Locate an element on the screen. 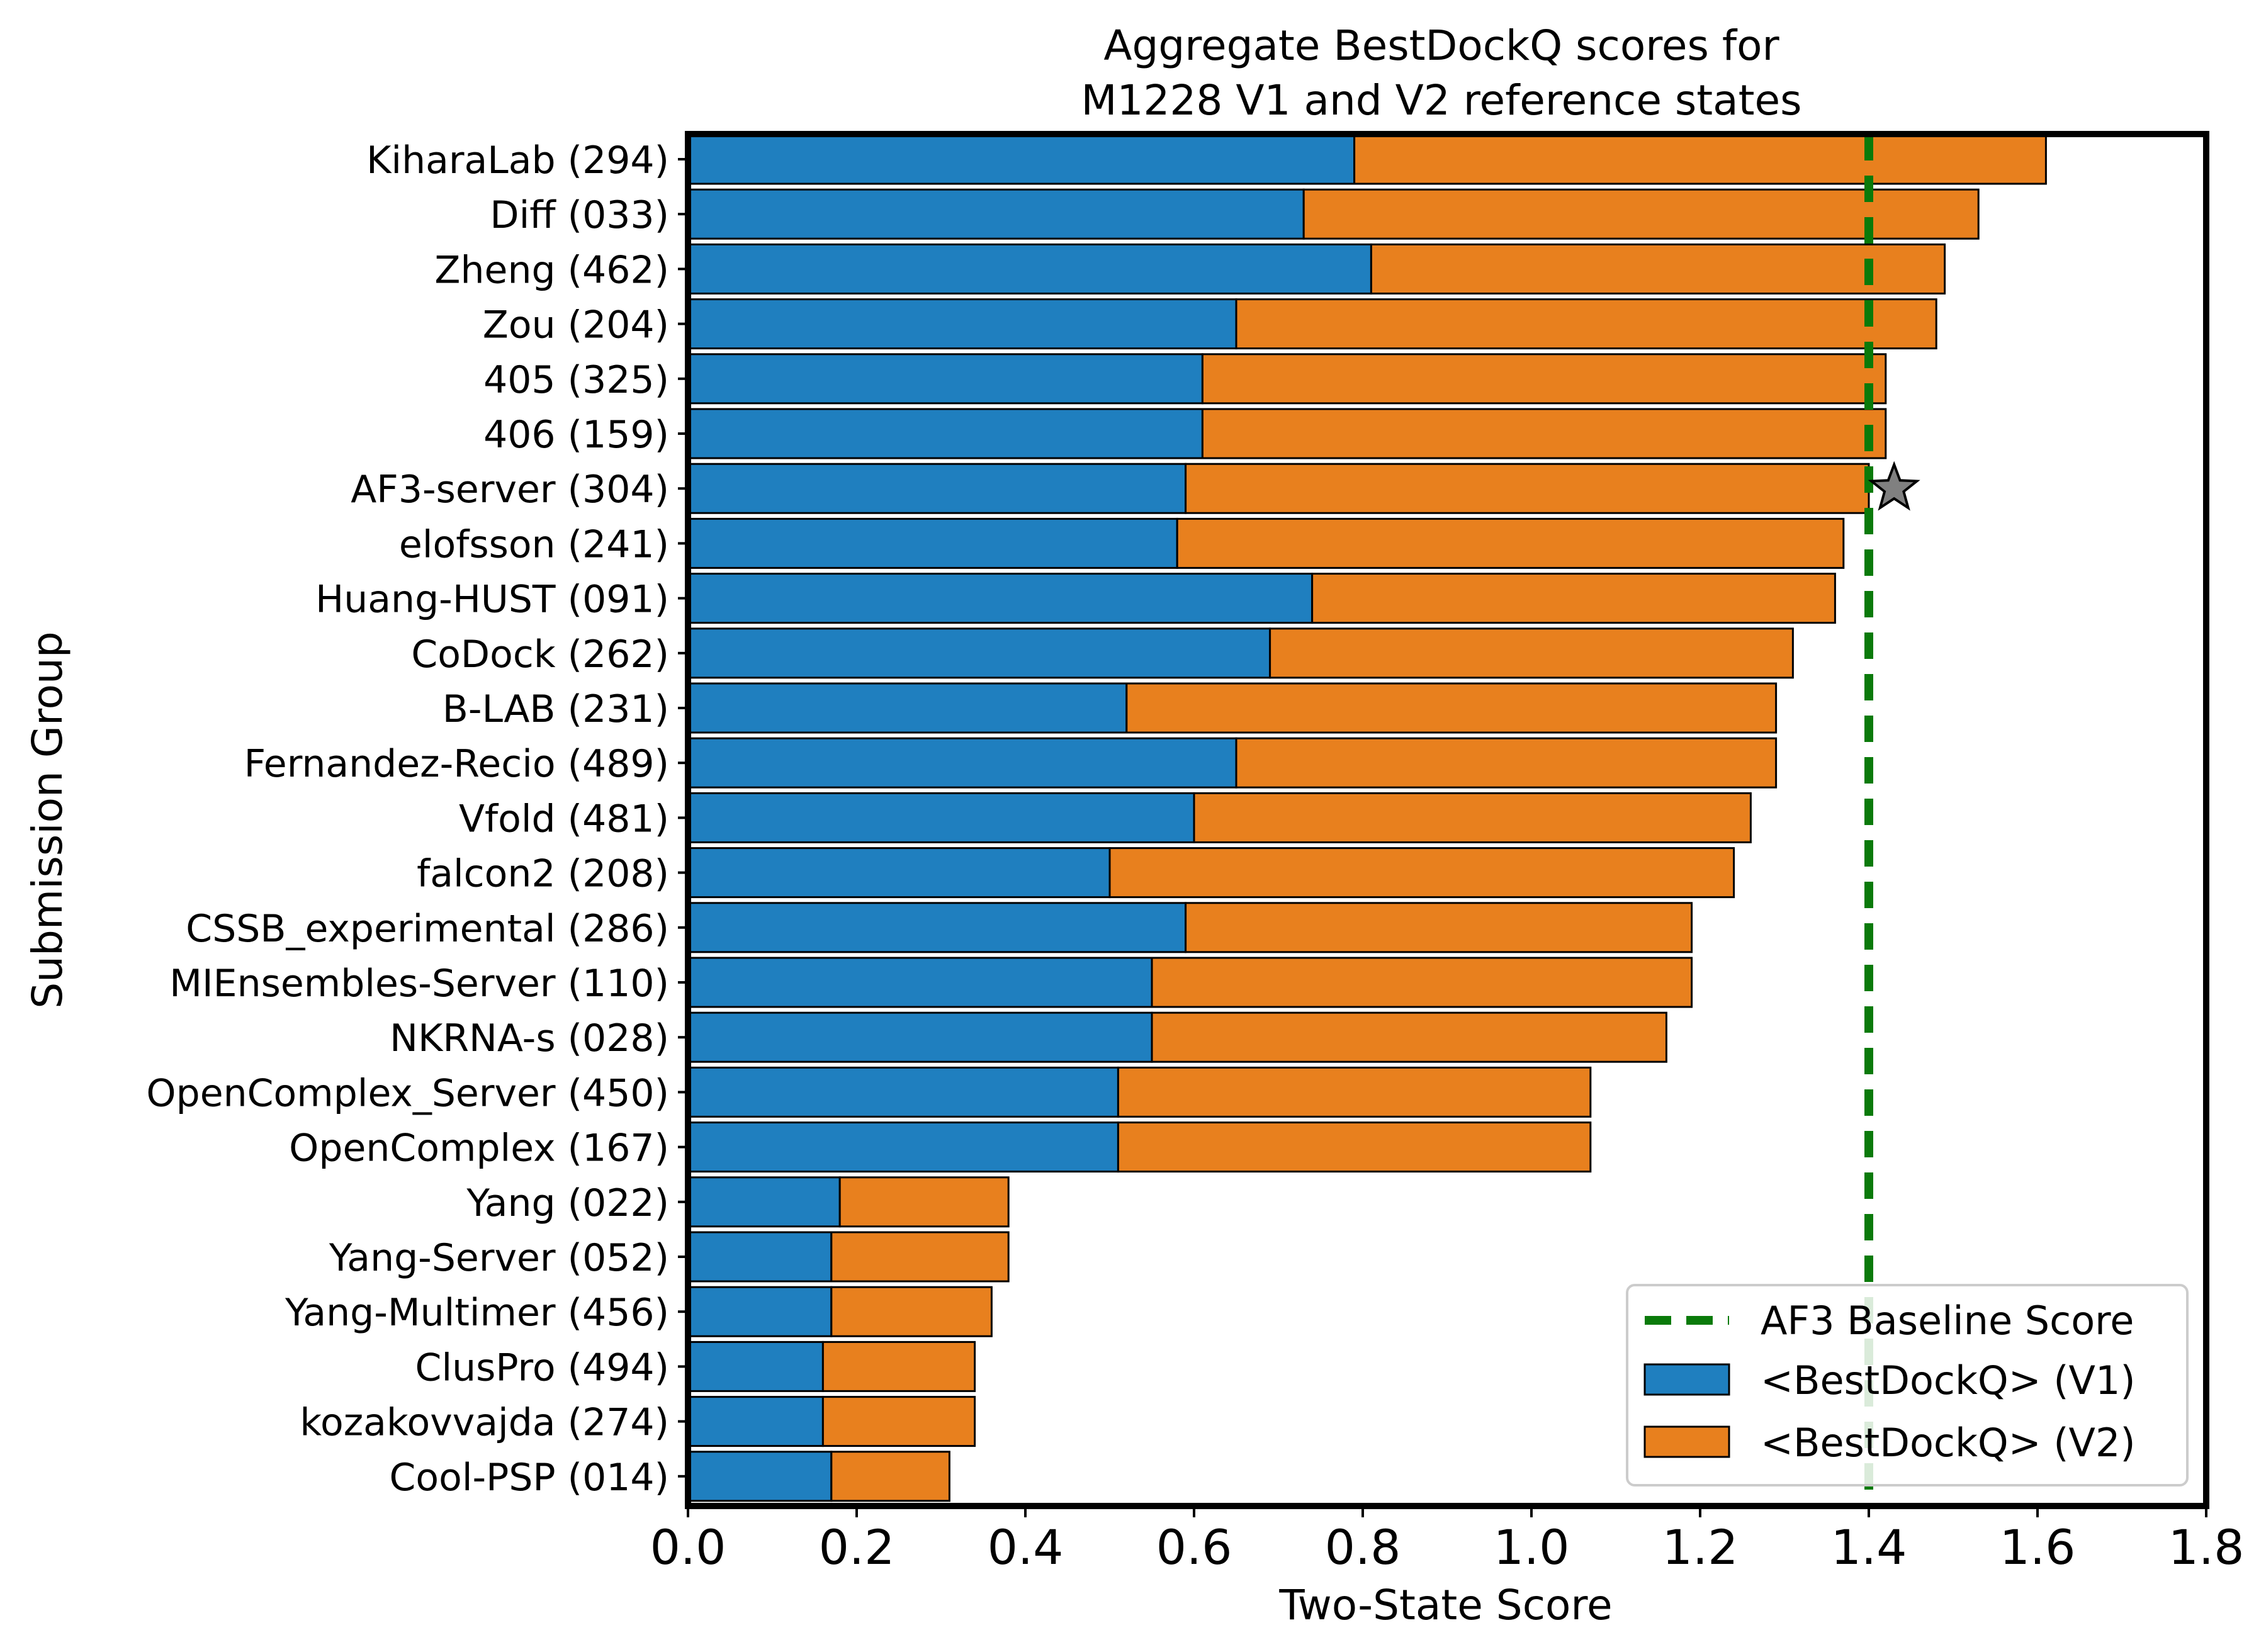  y-tick-label-zheng-462: Zheng (462) is located at coordinates (551, 270).